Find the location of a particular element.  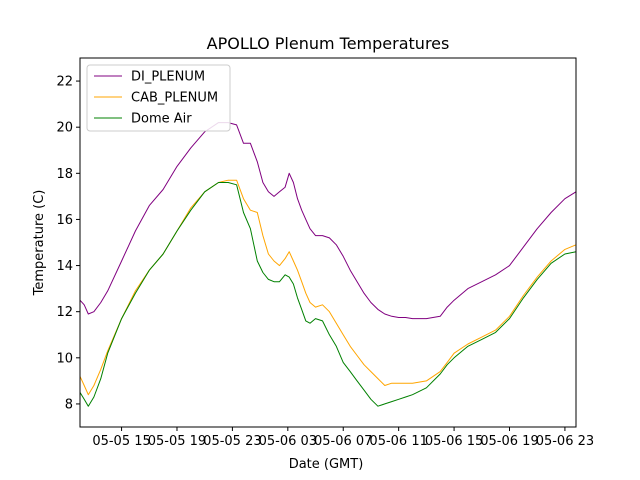

legend-box is located at coordinates (158, 98).